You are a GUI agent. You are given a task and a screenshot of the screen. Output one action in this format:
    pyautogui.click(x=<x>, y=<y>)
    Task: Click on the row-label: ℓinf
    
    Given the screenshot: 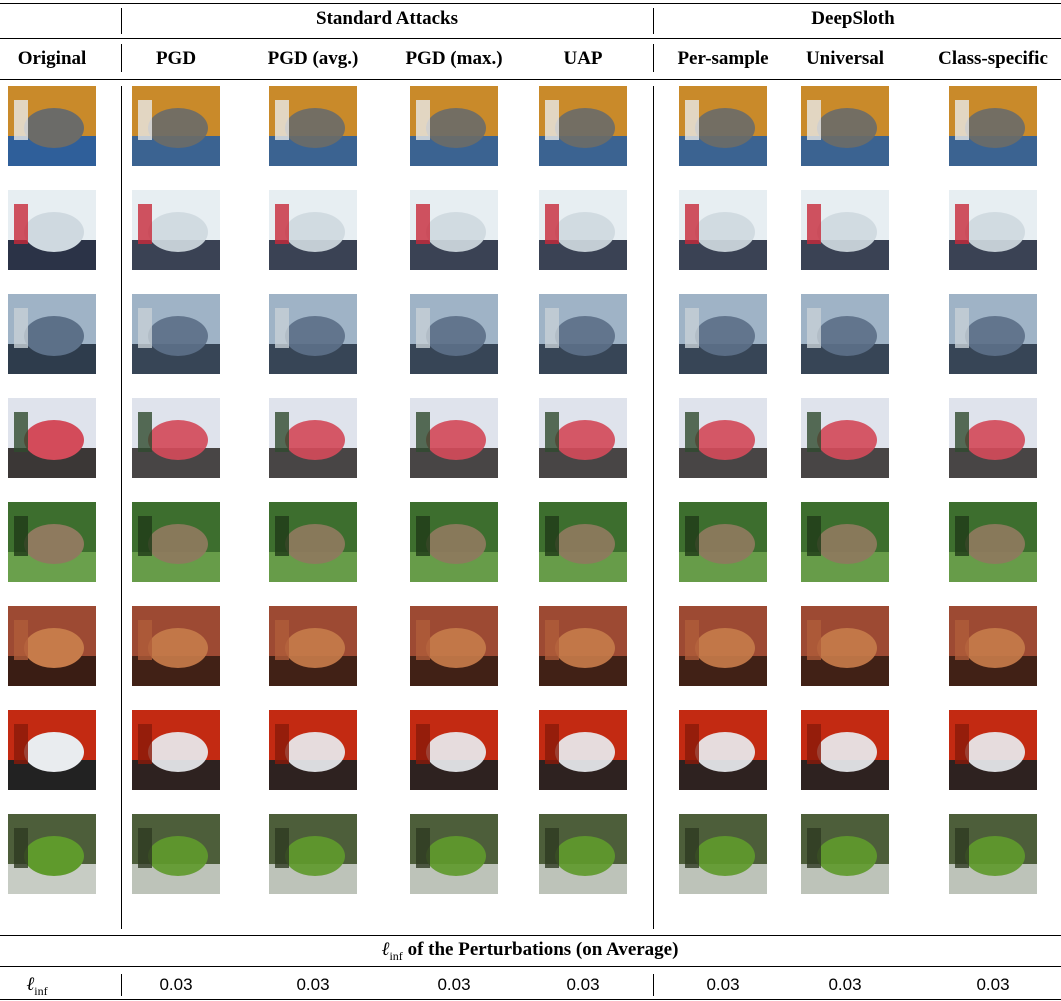 What is the action you would take?
    pyautogui.click(x=36, y=986)
    